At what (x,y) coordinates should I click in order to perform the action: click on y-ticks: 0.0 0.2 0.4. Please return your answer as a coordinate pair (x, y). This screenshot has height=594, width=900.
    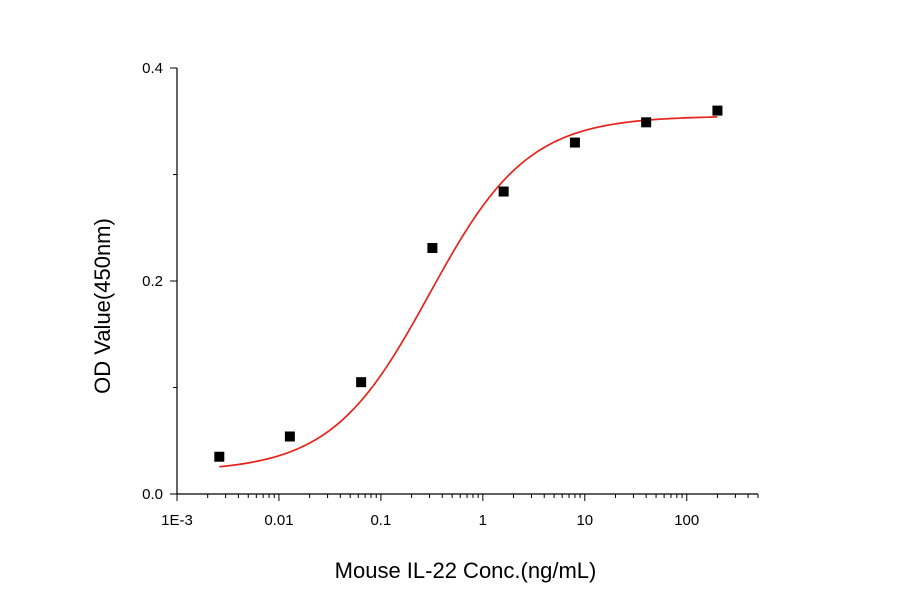
    Looking at the image, I should click on (159, 281).